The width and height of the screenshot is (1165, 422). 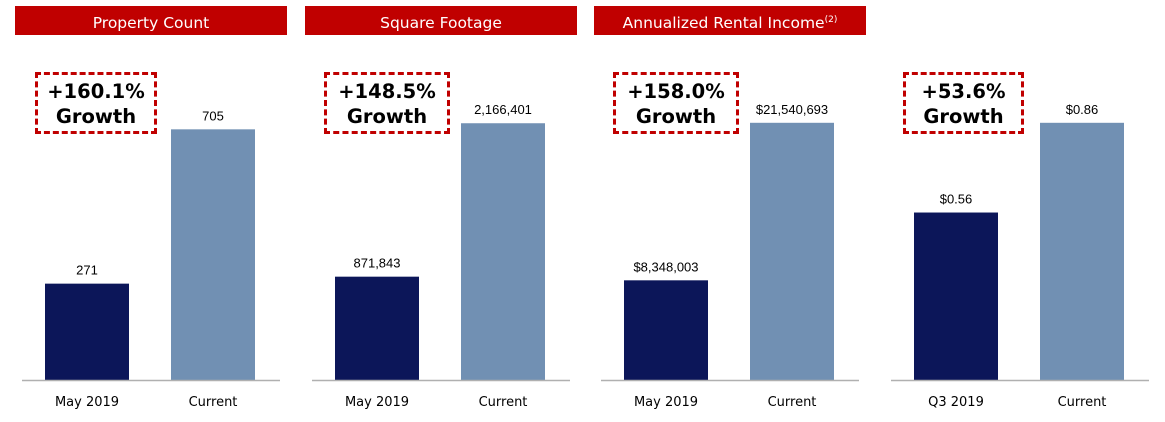 I want to click on x-tick-label: Q3 2019, so click(x=956, y=402).